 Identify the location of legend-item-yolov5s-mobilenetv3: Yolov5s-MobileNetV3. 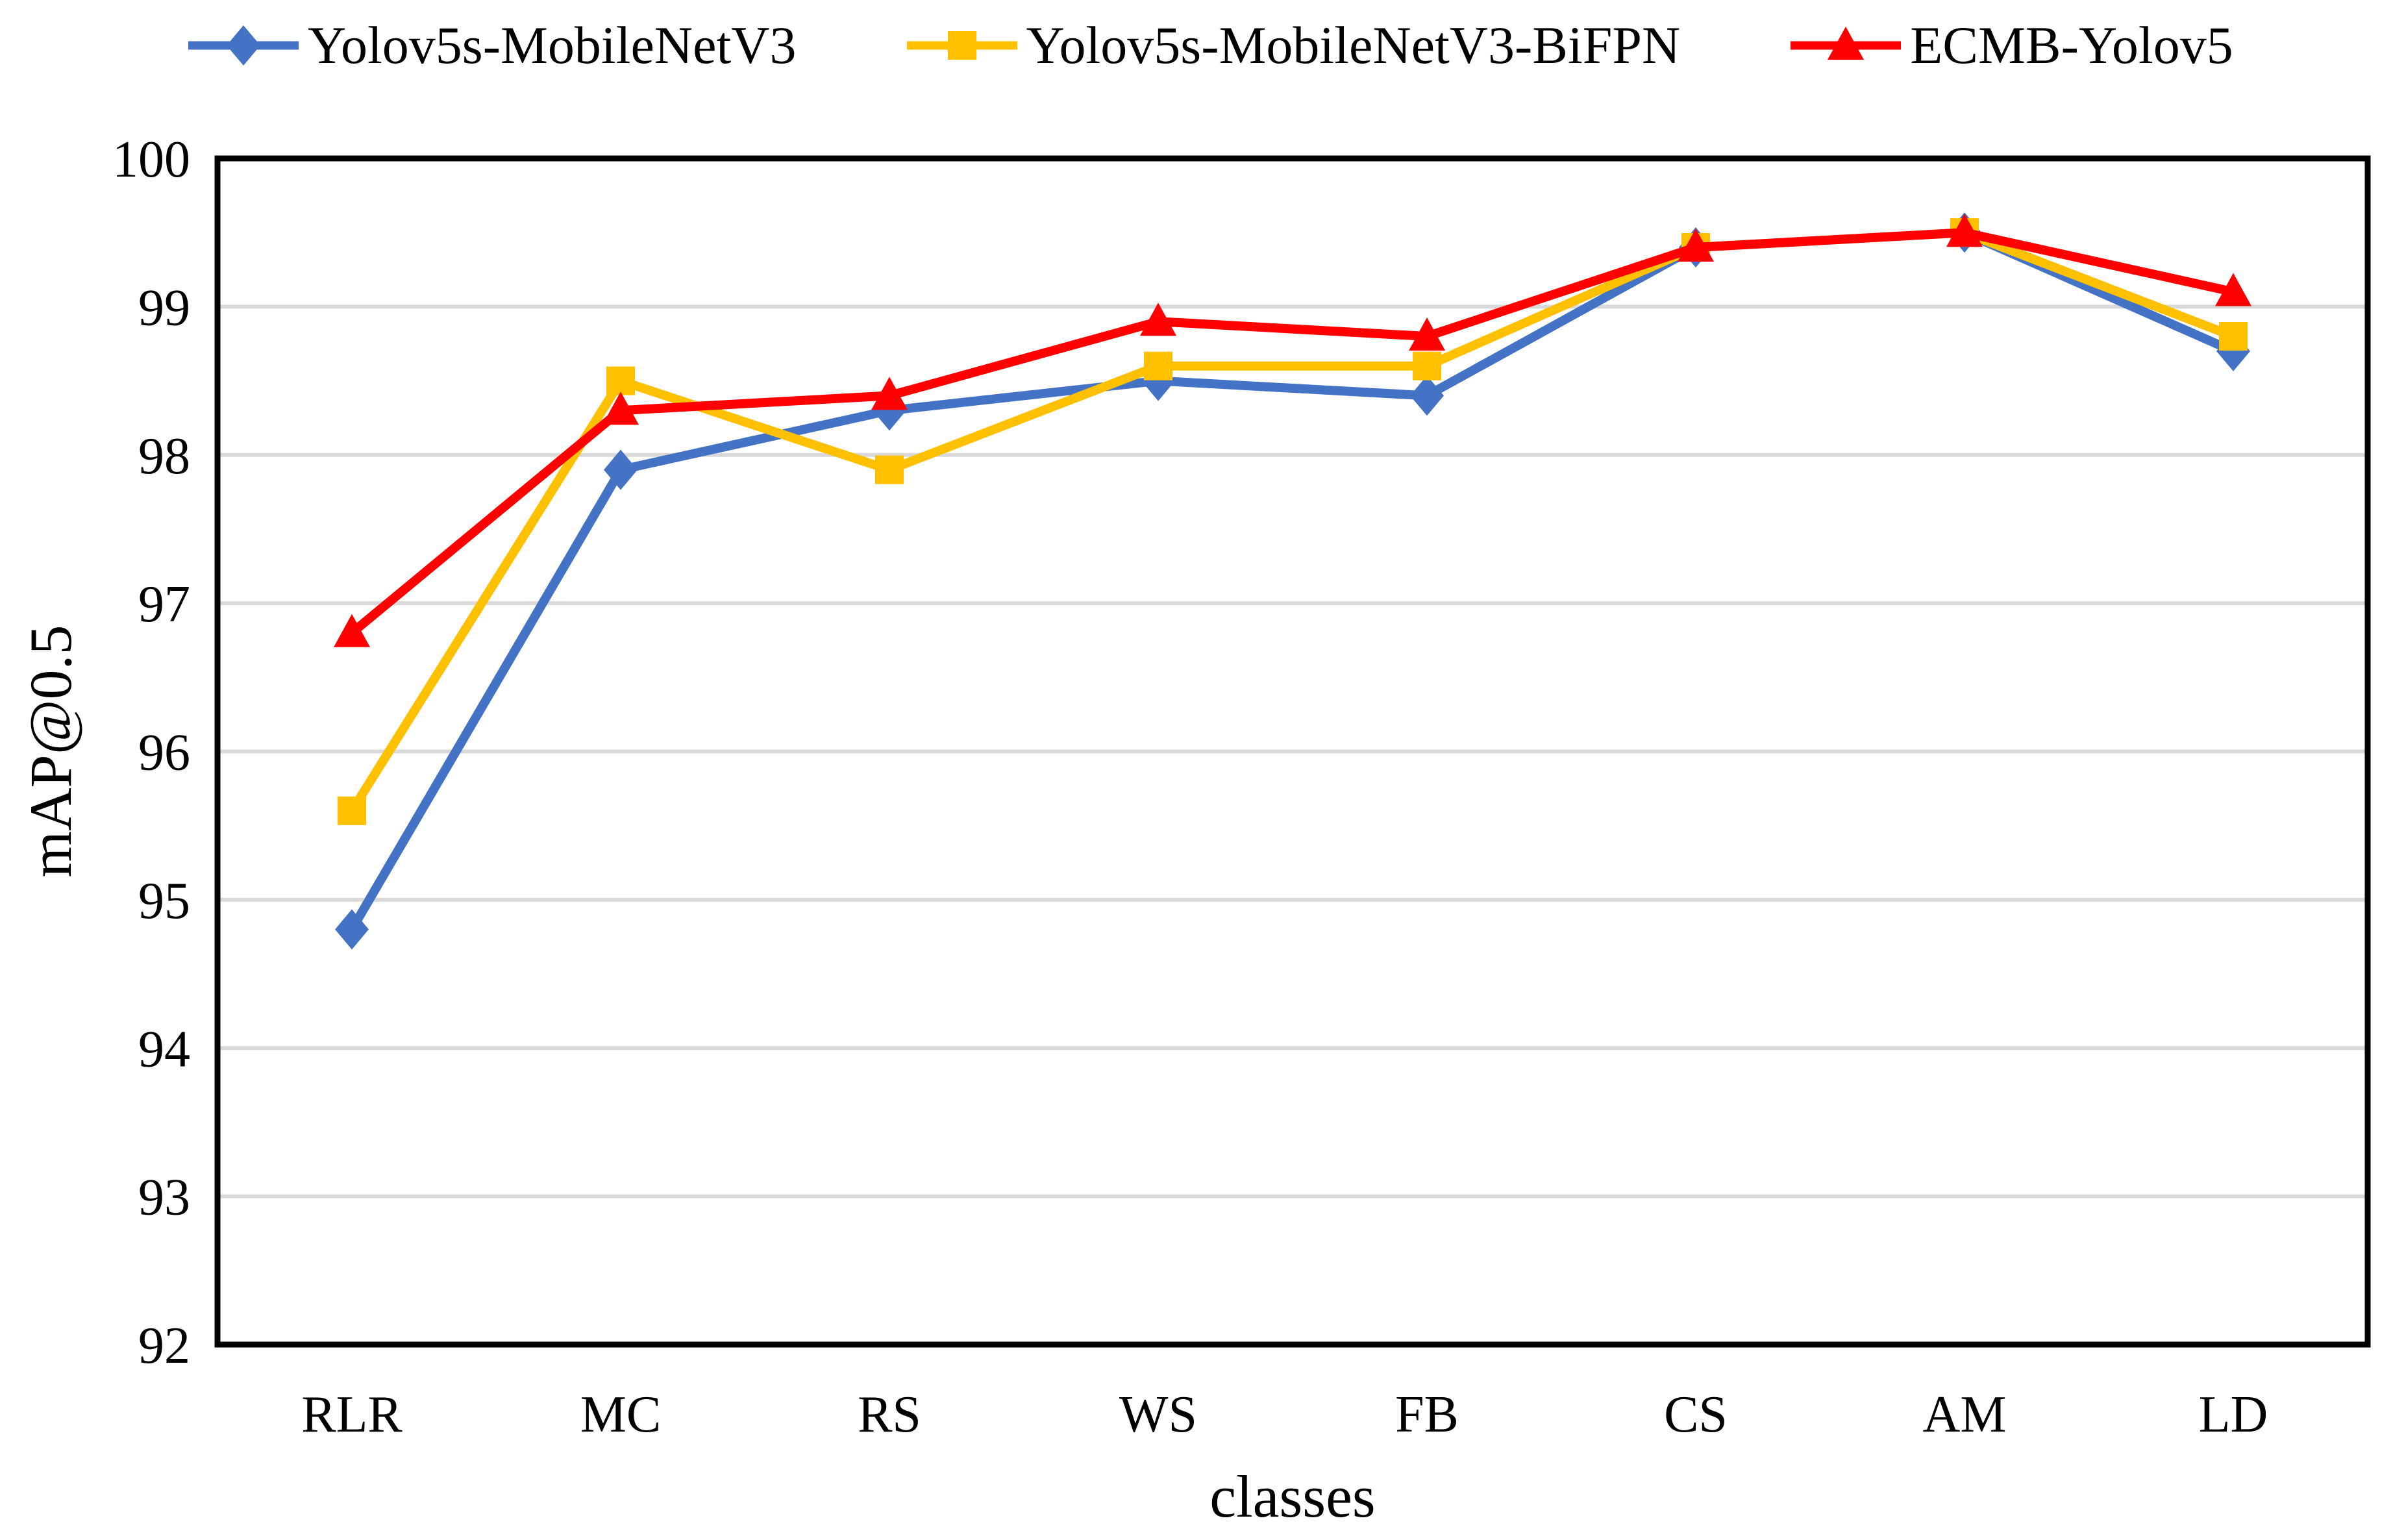
(493, 45).